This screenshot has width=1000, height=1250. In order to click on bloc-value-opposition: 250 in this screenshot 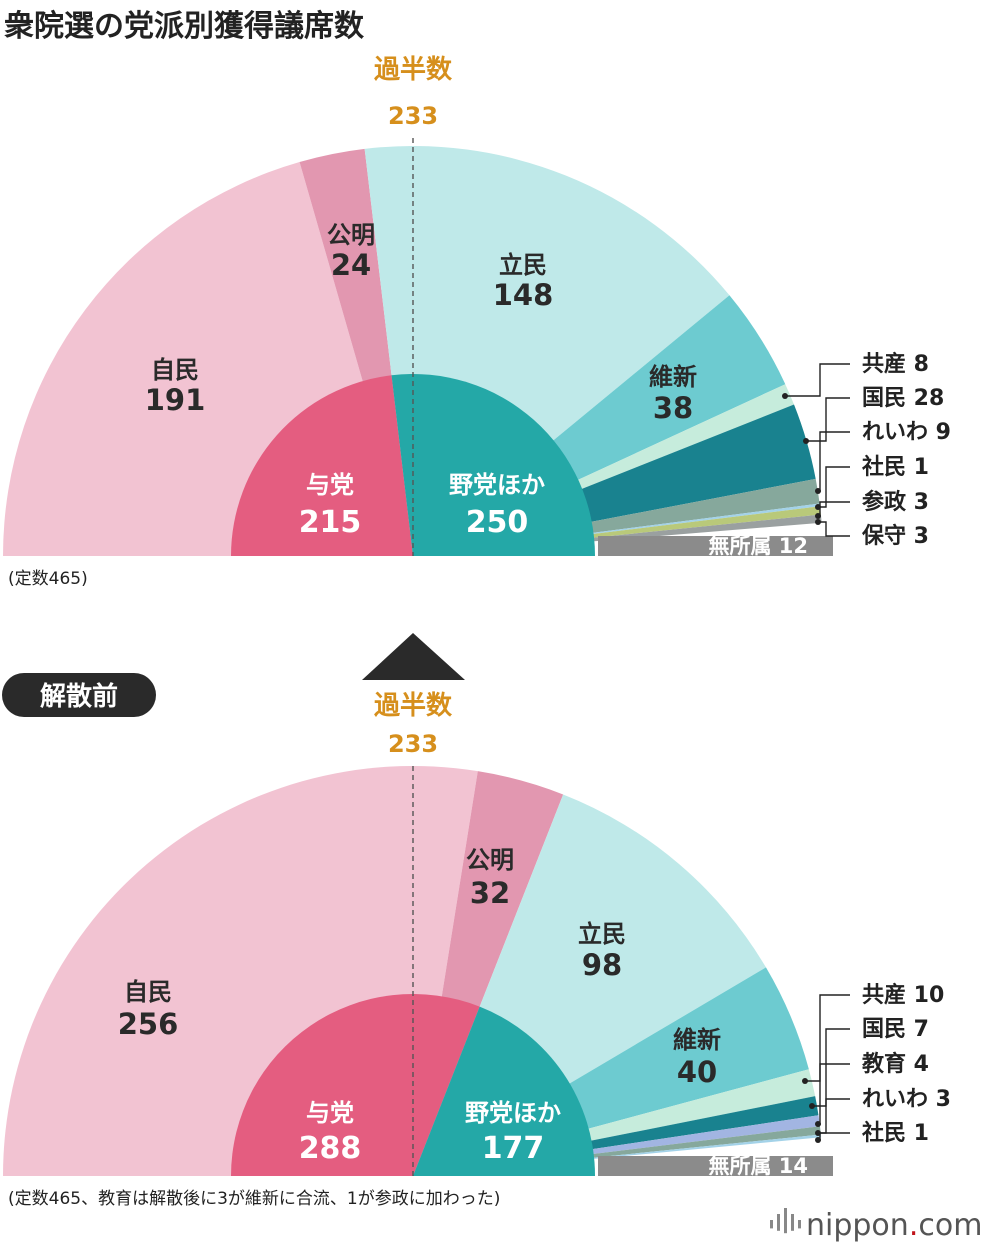, I will do `click(497, 522)`.